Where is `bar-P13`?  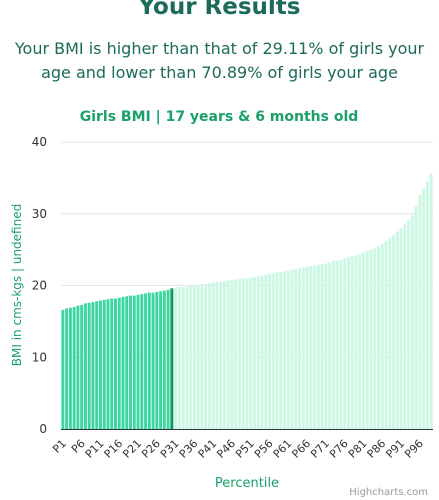 bar-P13 is located at coordinates (108, 364).